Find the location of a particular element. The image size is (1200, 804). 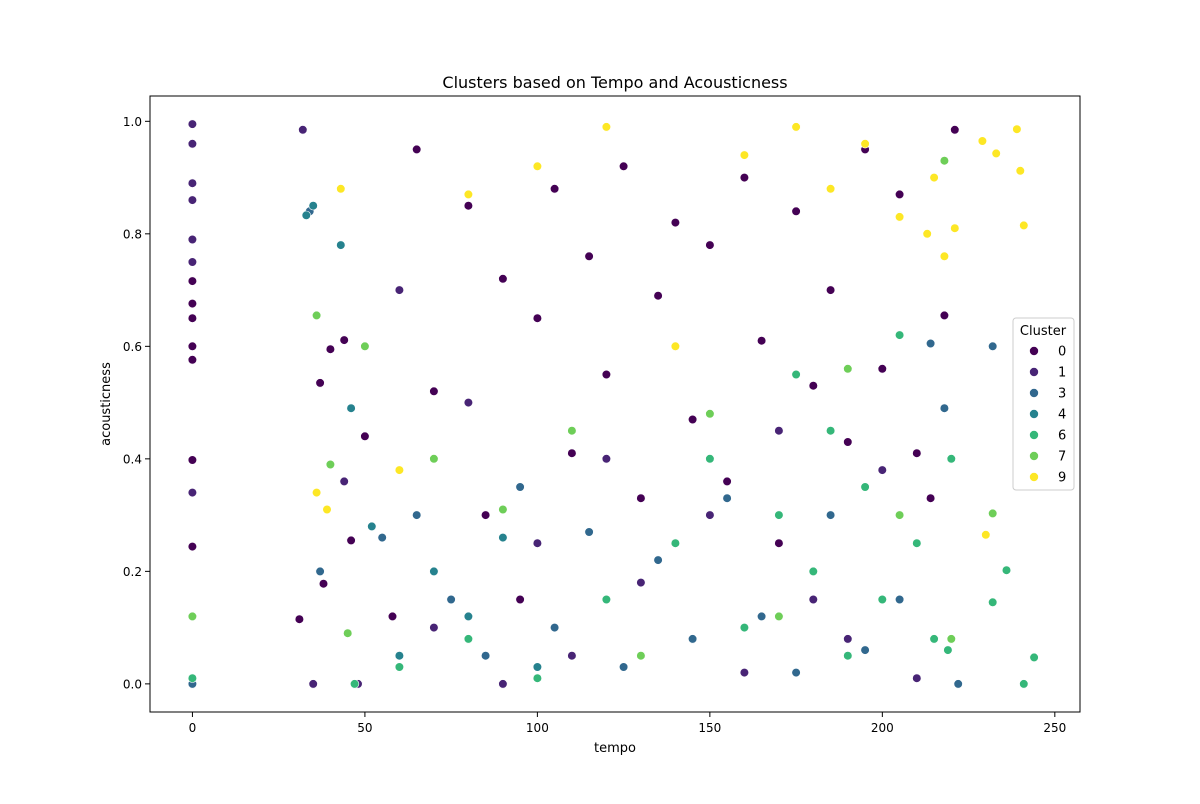

legend-title: Cluster is located at coordinates (1043, 331).